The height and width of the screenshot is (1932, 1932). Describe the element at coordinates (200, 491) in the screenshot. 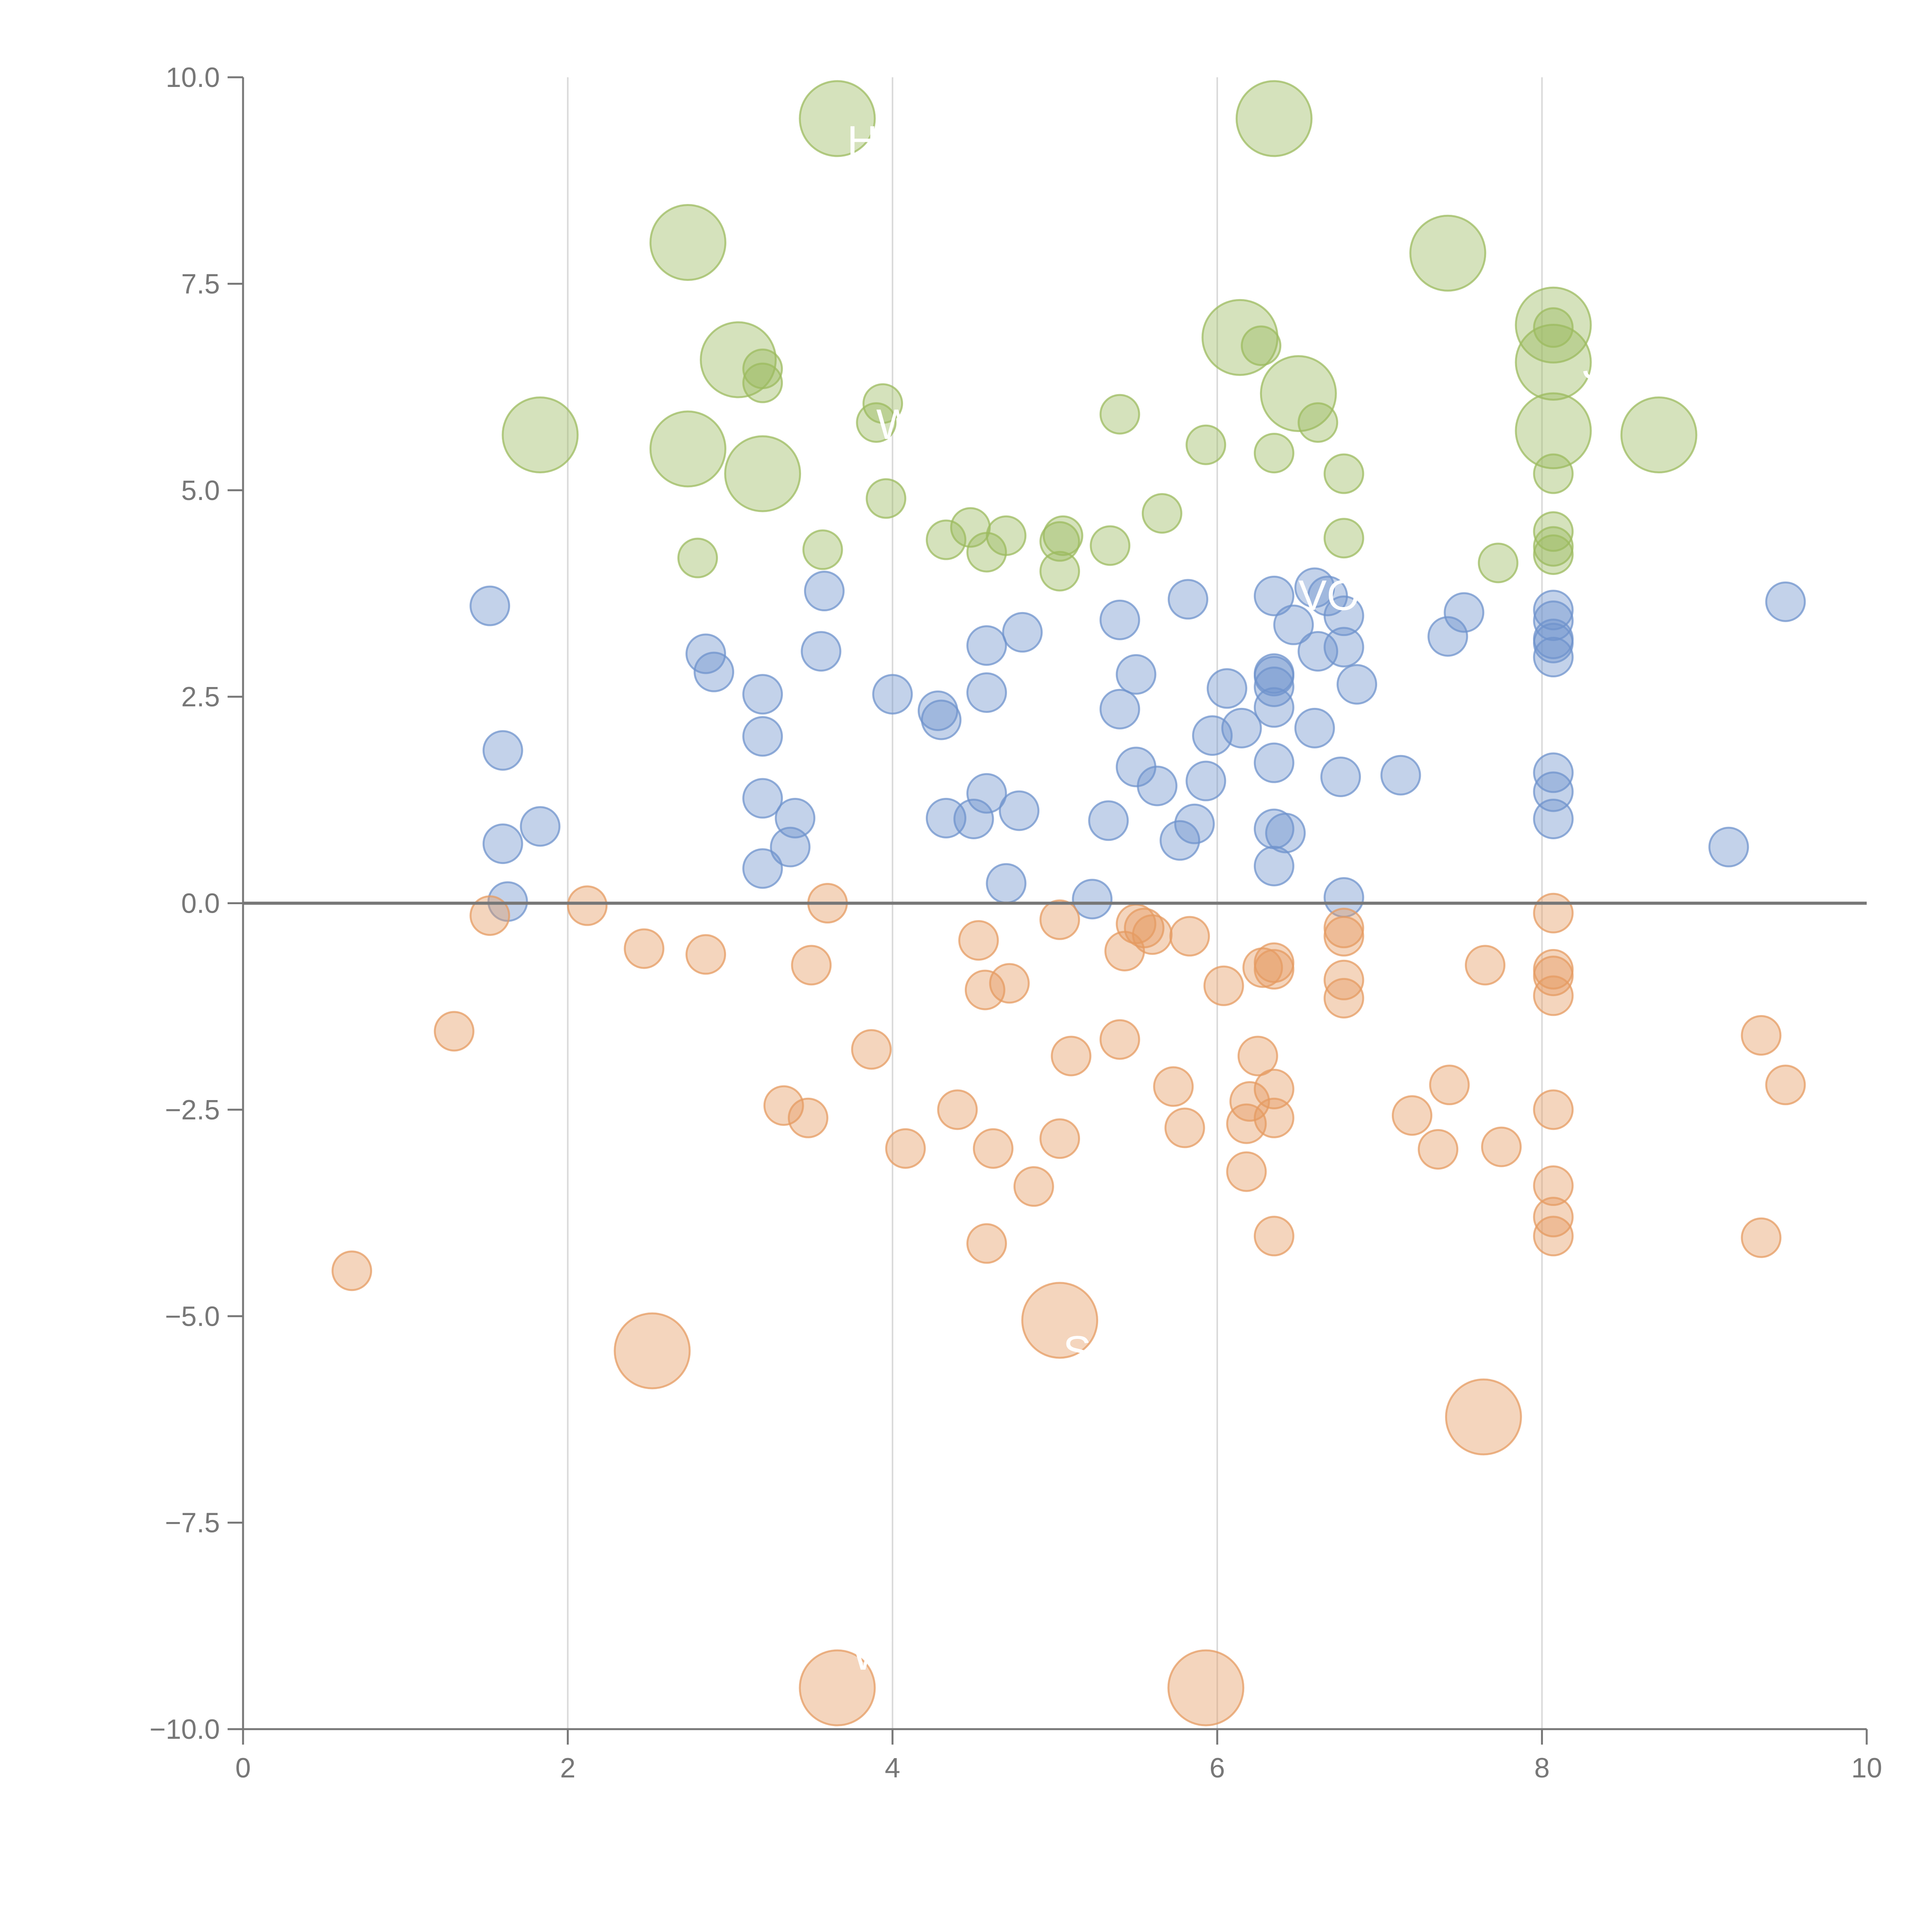

I see `y-tick-label: 5.0` at that location.